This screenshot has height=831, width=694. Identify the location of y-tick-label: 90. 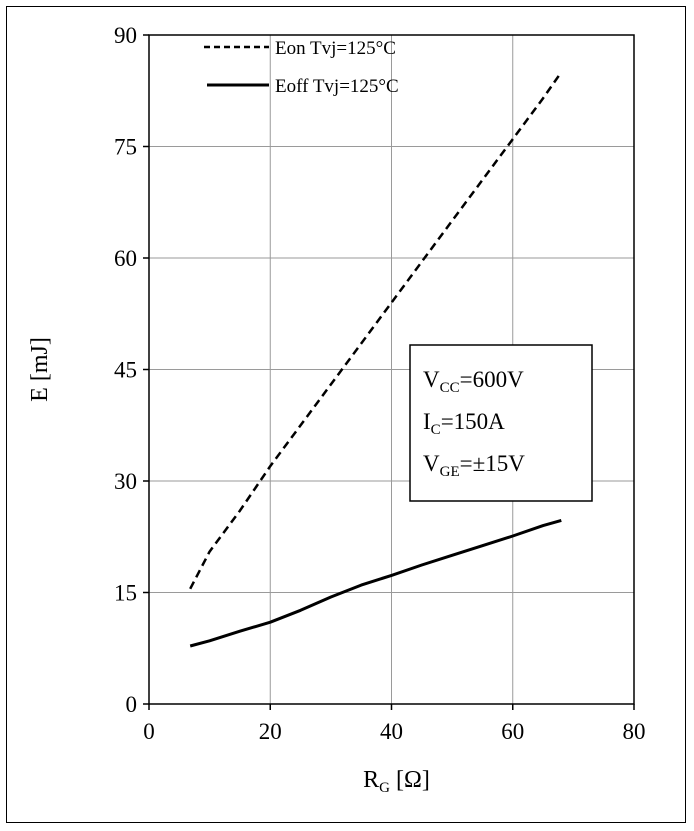
(125, 35).